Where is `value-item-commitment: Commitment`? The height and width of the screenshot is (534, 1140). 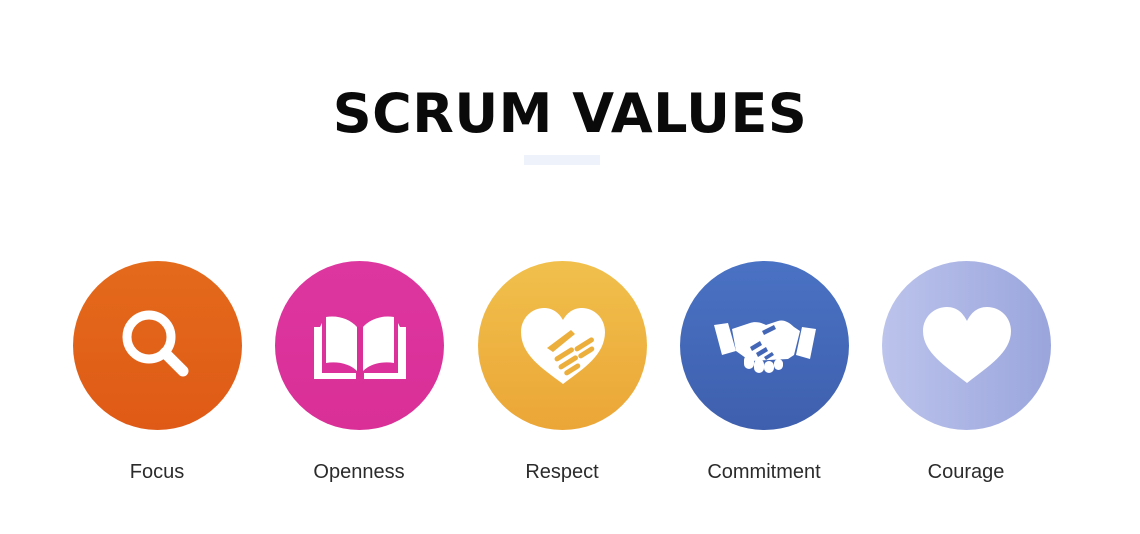 value-item-commitment: Commitment is located at coordinates (764, 376).